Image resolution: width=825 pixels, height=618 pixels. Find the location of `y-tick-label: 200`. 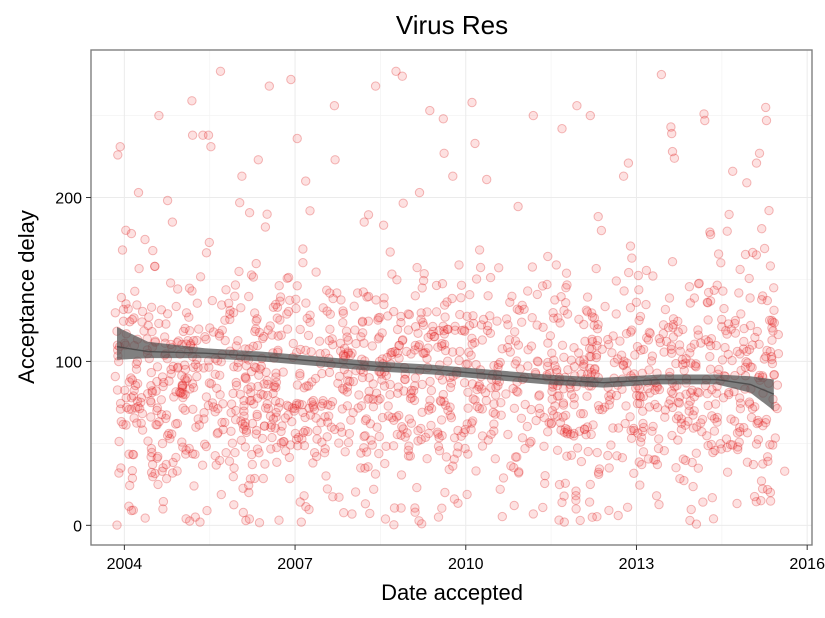

y-tick-label: 200 is located at coordinates (68, 199).